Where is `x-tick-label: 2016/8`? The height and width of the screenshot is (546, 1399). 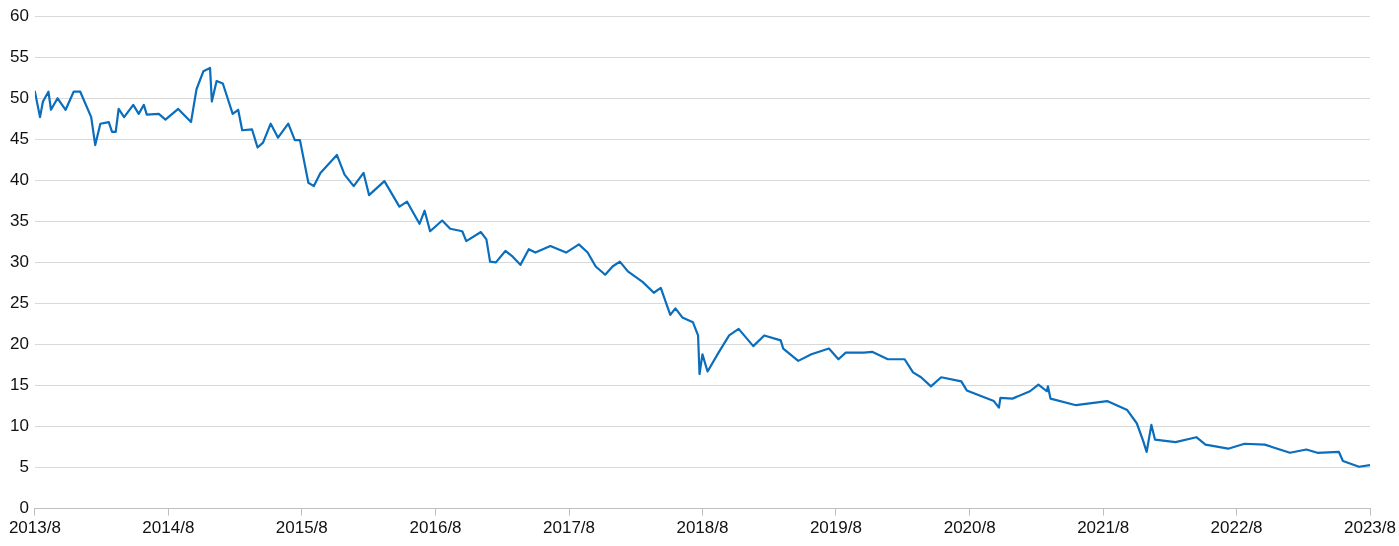
x-tick-label: 2016/8 is located at coordinates (435, 528).